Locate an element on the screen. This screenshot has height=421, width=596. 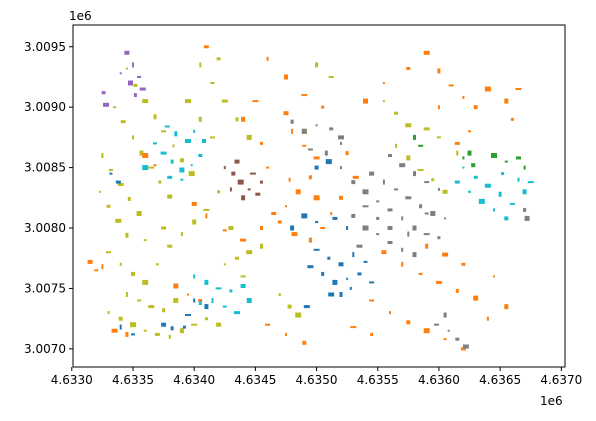
y-tick-label: 3.0075 is located at coordinates (45, 288).